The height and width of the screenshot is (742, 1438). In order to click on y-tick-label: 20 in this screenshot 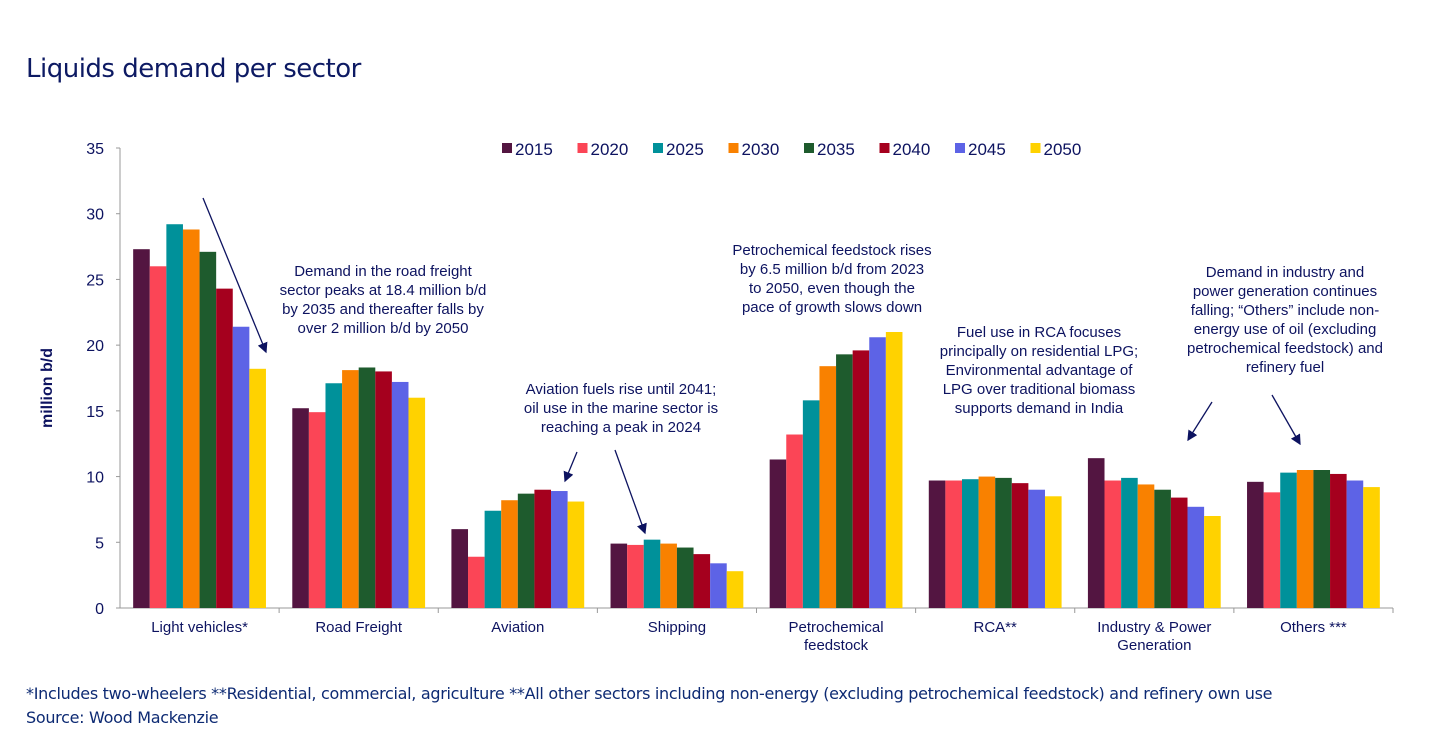, I will do `click(95, 346)`.